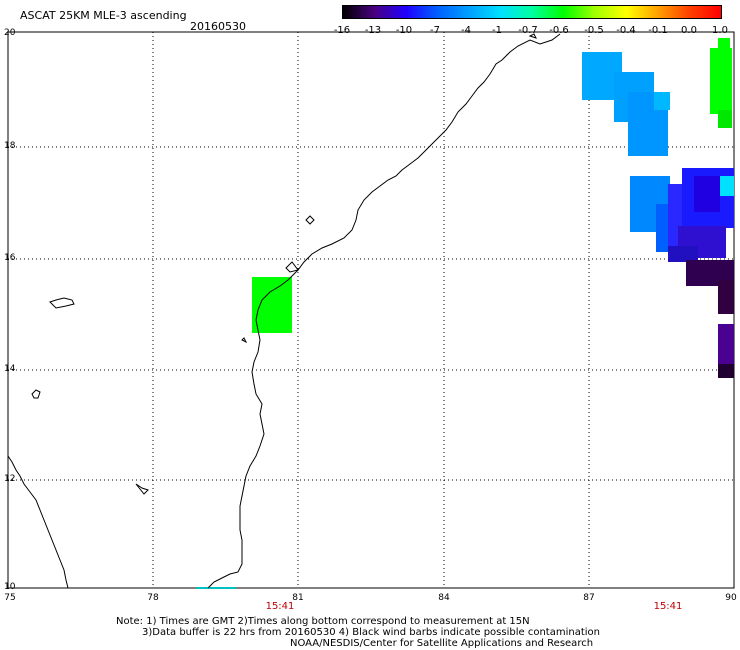 This screenshot has height=650, width=740. Describe the element at coordinates (38, 522) in the screenshot. I see `west-coast` at that location.